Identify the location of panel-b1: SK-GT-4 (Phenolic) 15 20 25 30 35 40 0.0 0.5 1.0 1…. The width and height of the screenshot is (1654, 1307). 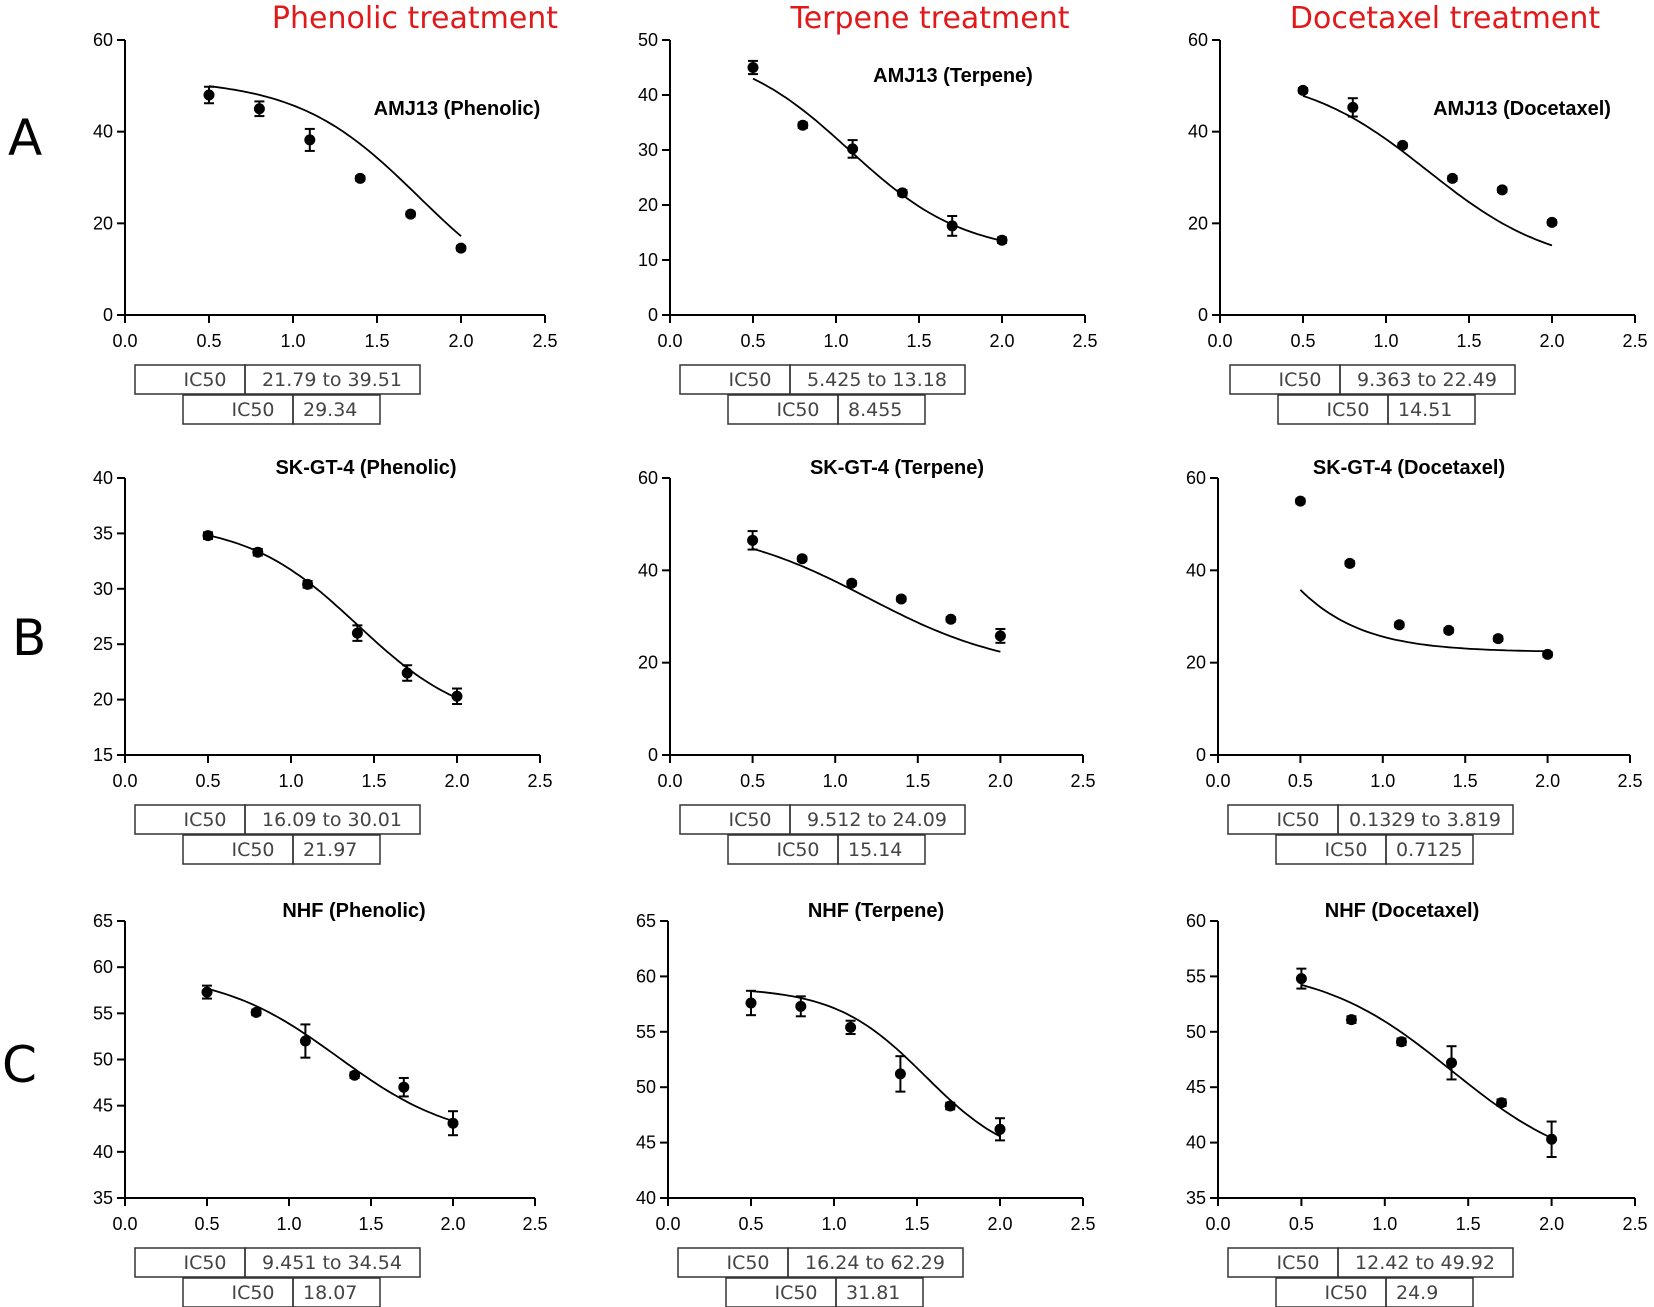
(323, 661).